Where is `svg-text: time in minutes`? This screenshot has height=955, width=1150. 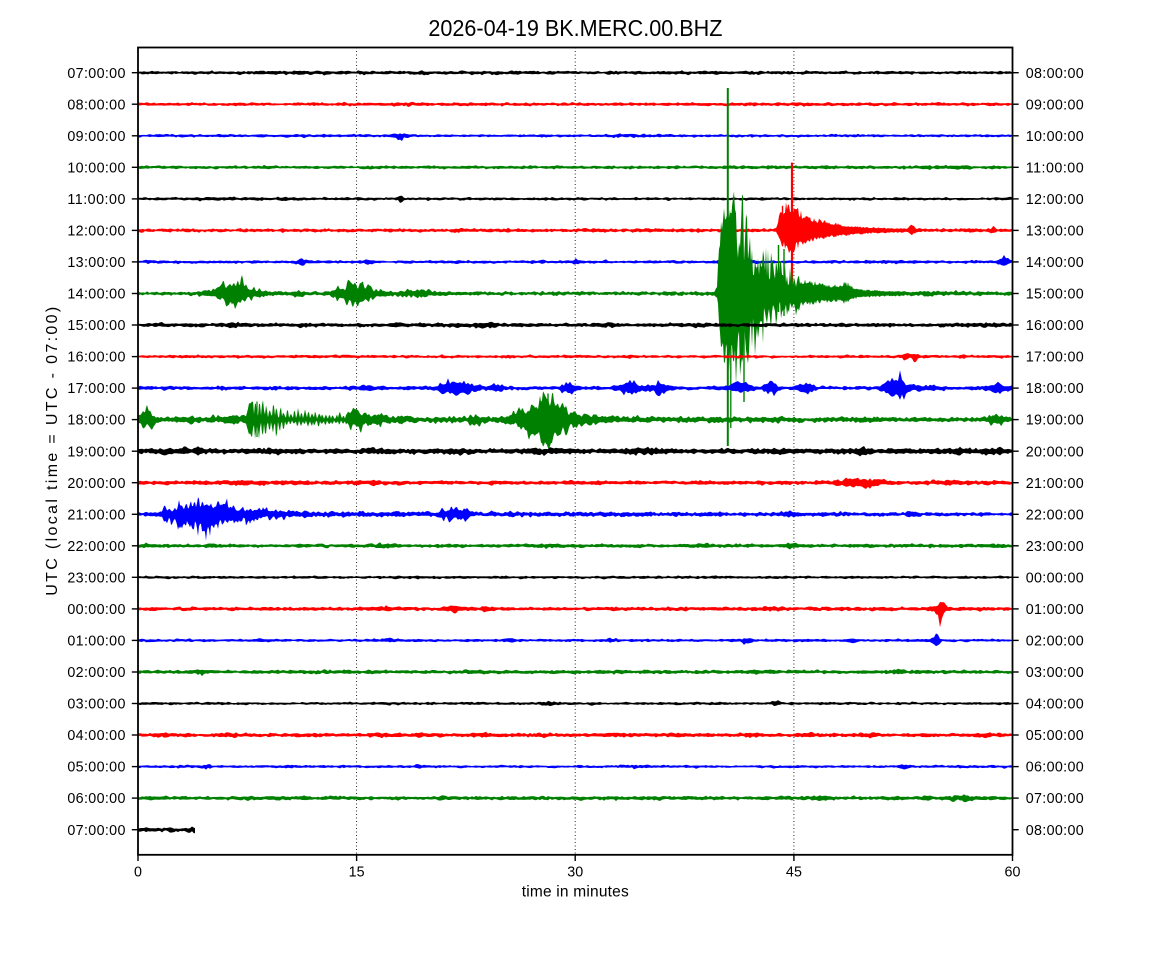 svg-text: time in minutes is located at coordinates (575, 892).